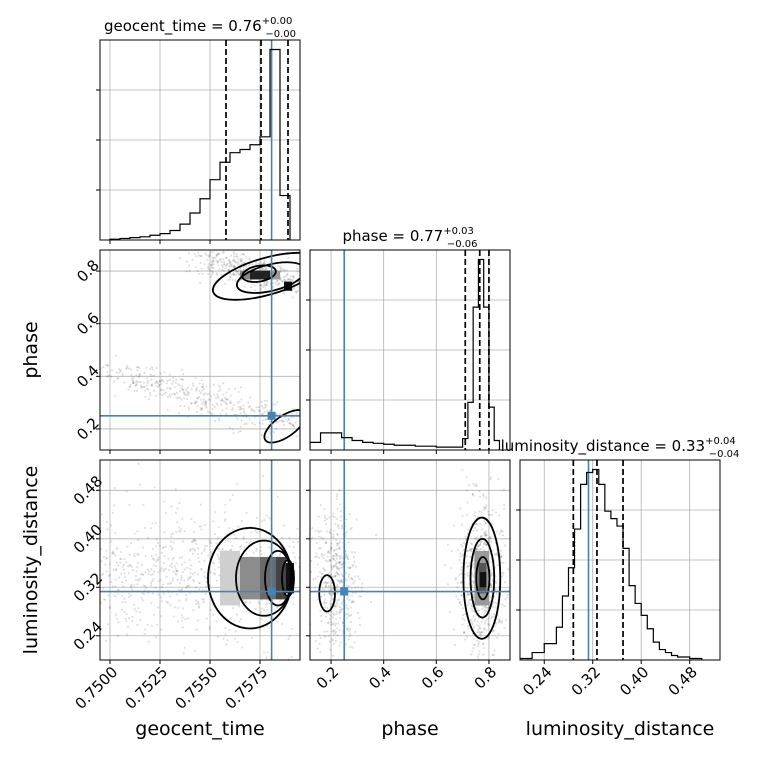 The image size is (760, 760). I want to click on y-axis-label-phase: phase, so click(31, 349).